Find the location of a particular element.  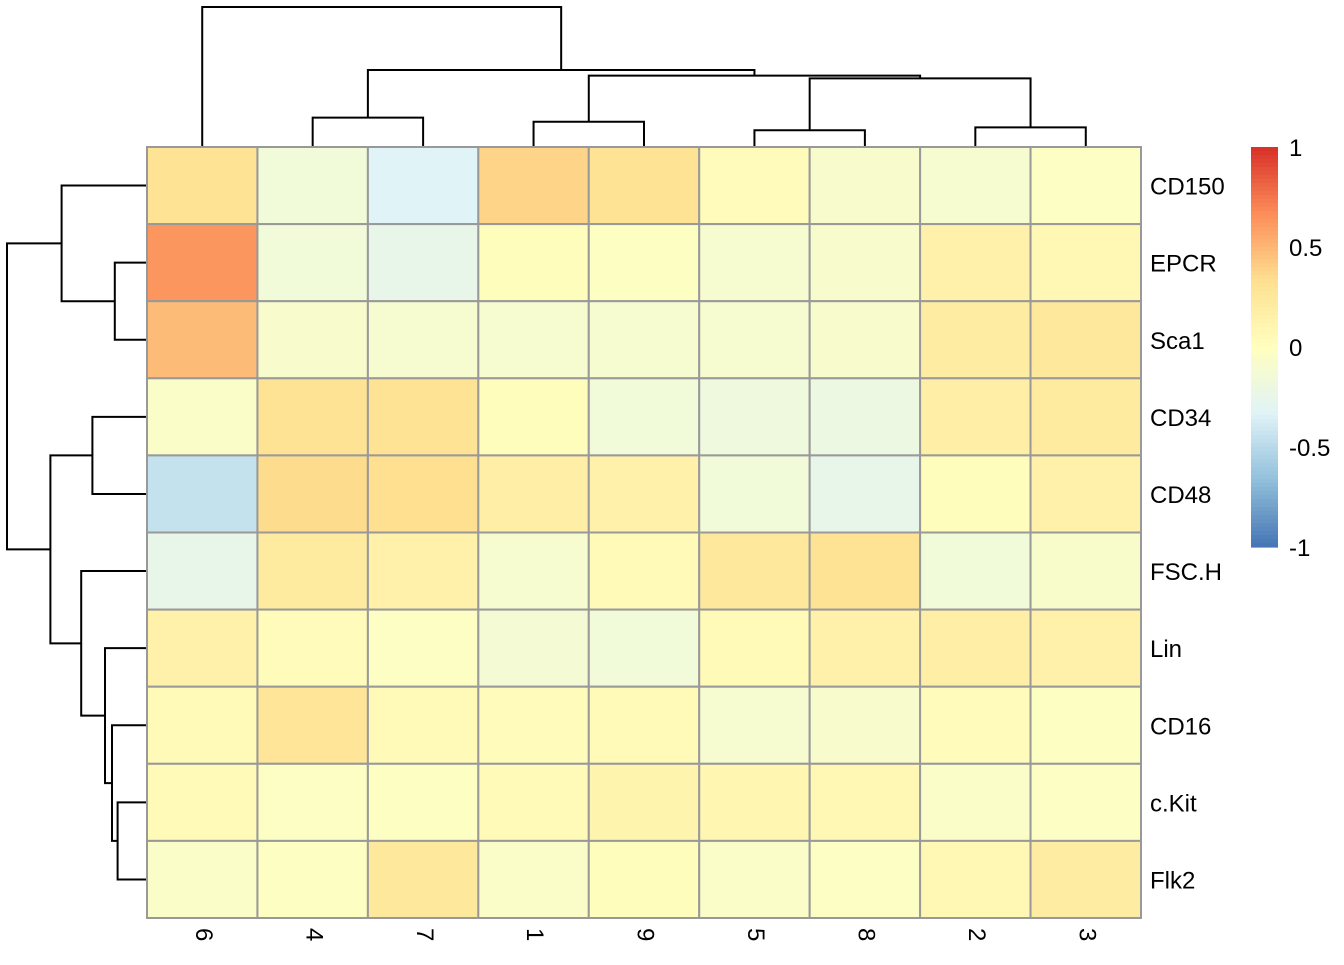

row-label: Lin is located at coordinates (1166, 649).